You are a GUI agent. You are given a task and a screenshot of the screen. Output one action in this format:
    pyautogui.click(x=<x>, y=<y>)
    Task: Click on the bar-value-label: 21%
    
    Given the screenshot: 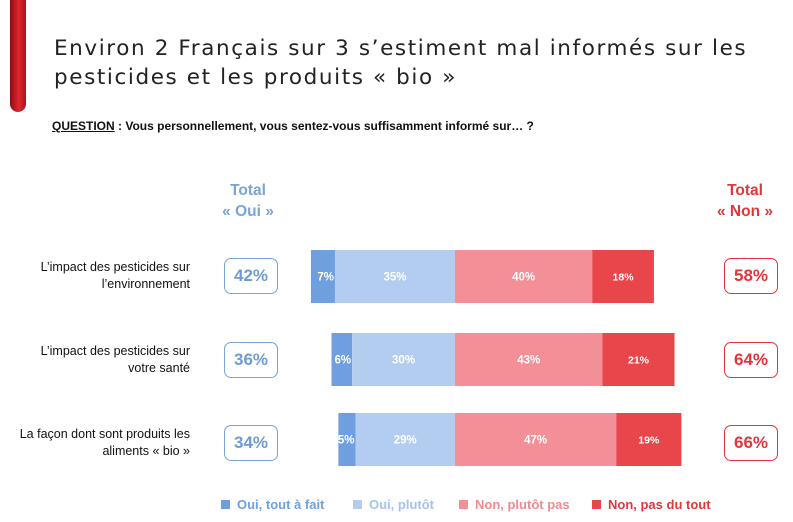 What is the action you would take?
    pyautogui.click(x=639, y=361)
    